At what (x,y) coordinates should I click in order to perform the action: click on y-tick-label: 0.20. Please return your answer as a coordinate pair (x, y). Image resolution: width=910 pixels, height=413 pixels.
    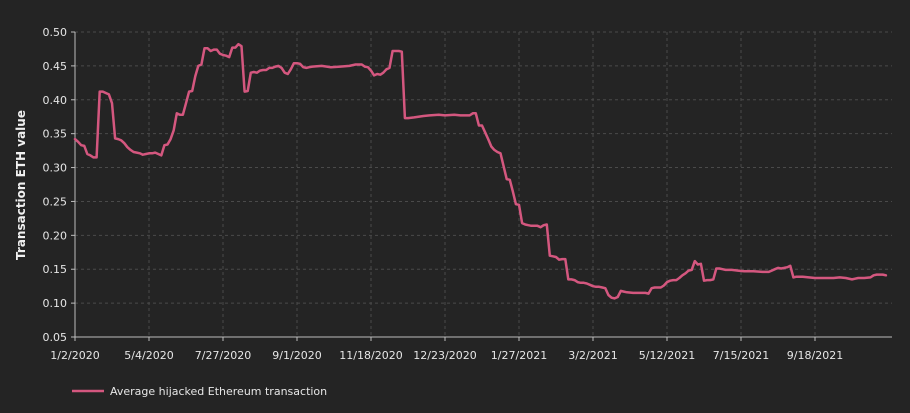
    Looking at the image, I should click on (55, 235).